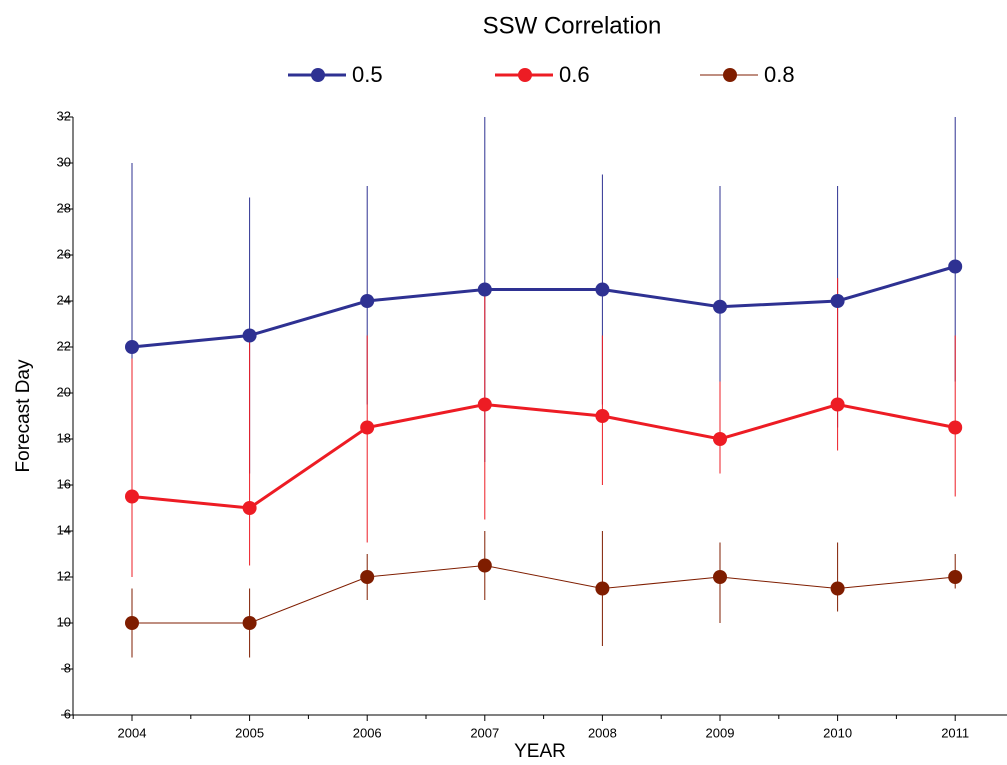 The image size is (1007, 765). I want to click on x-tick-label: 2005, so click(249, 732).